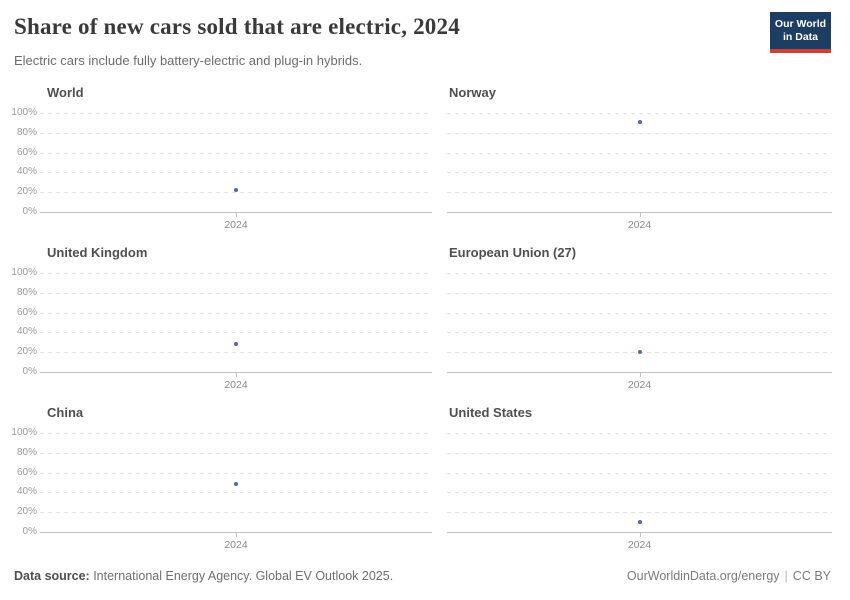 The image size is (850, 600). I want to click on facet-title: China, so click(65, 412).